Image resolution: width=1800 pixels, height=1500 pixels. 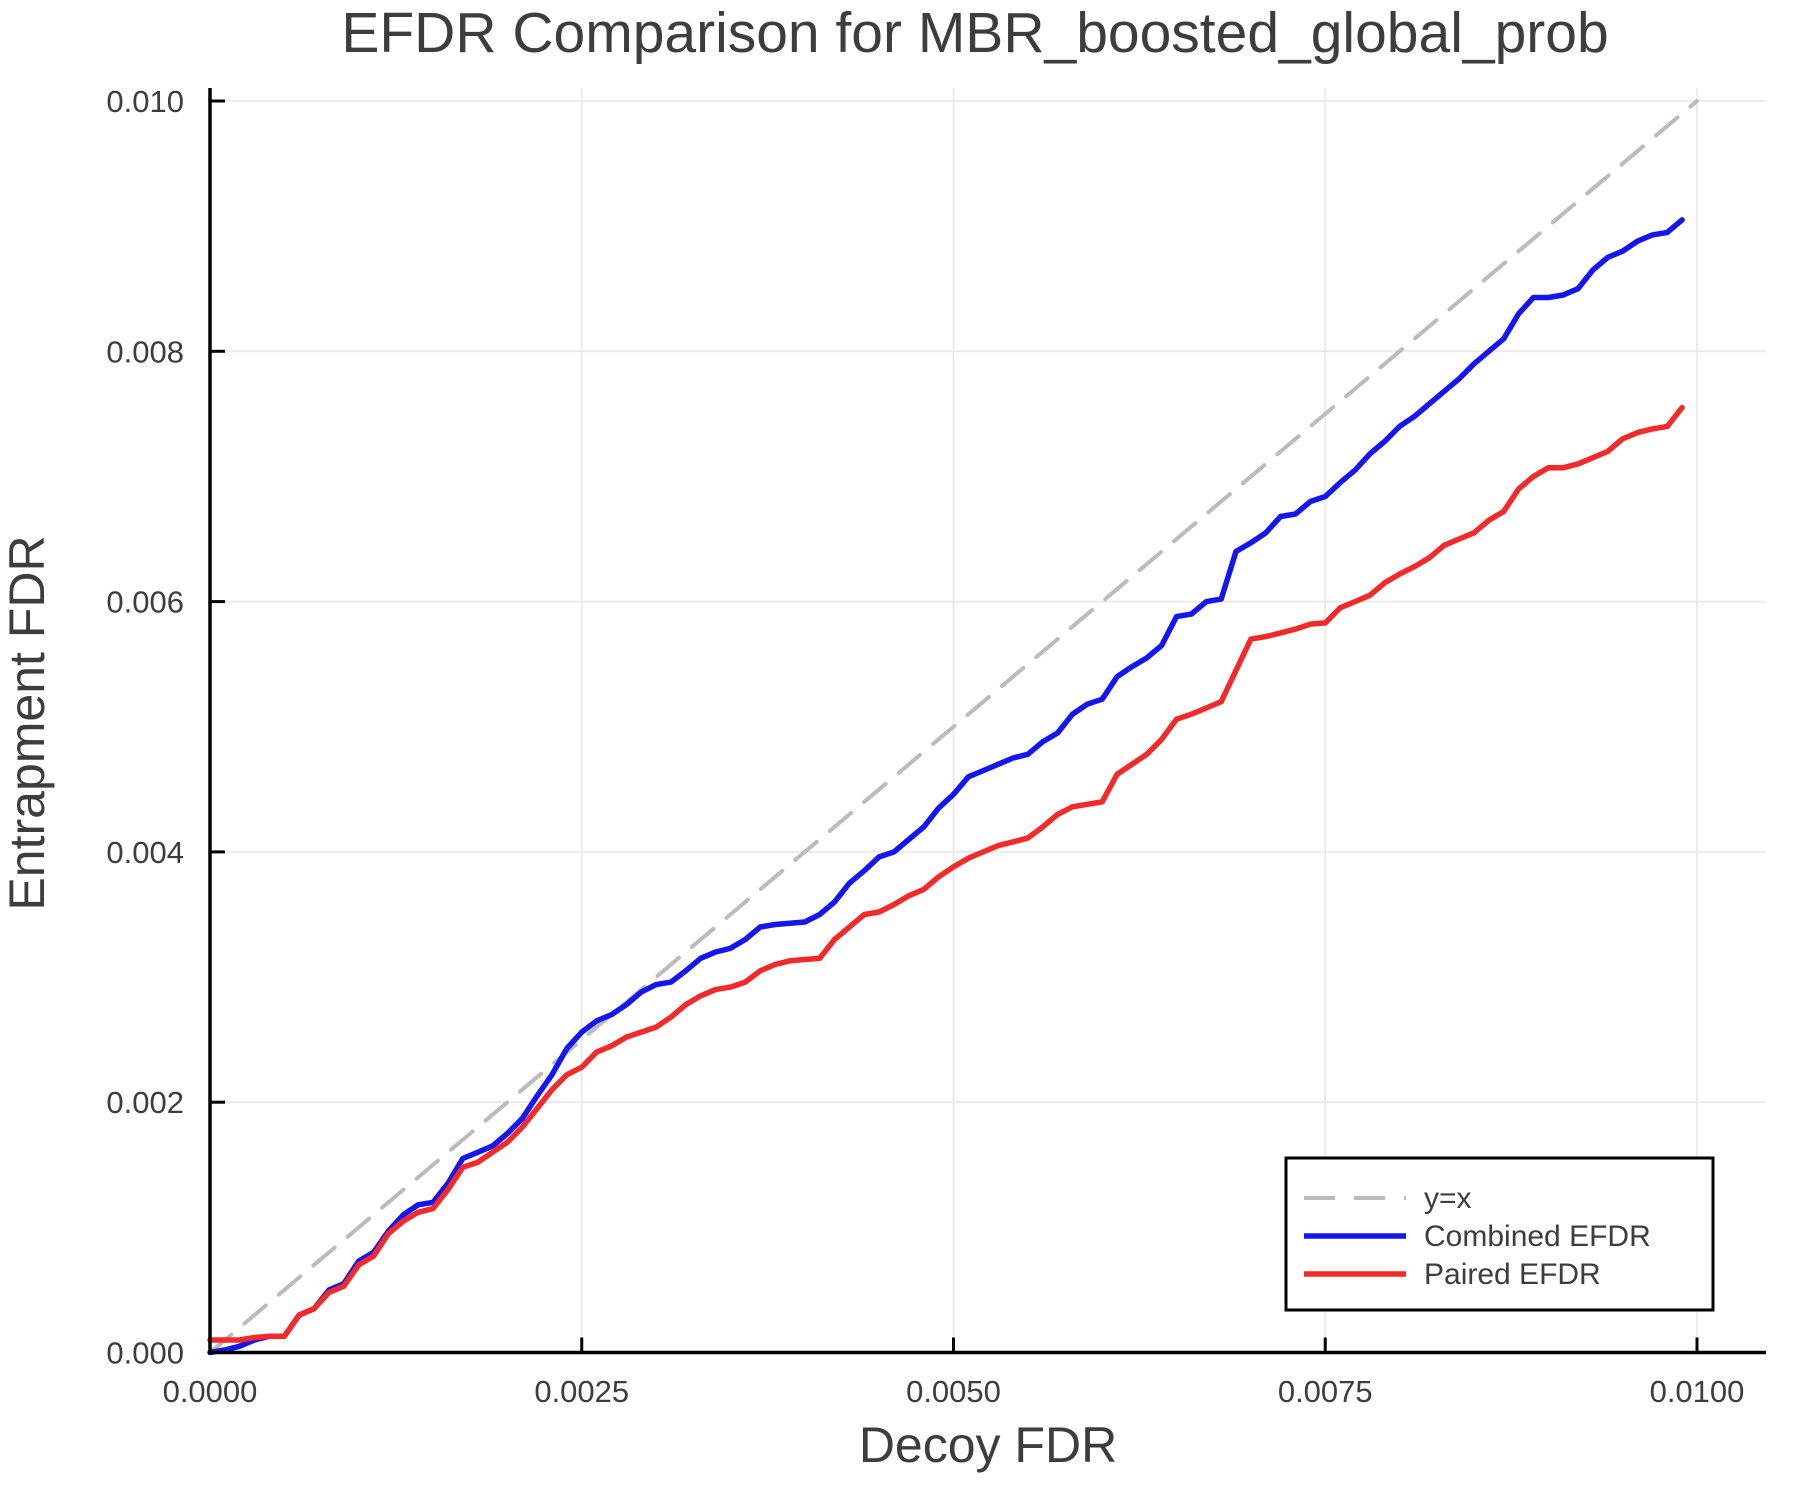 What do you see at coordinates (210, 1391) in the screenshot?
I see `x-tick-label: 0.0000` at bounding box center [210, 1391].